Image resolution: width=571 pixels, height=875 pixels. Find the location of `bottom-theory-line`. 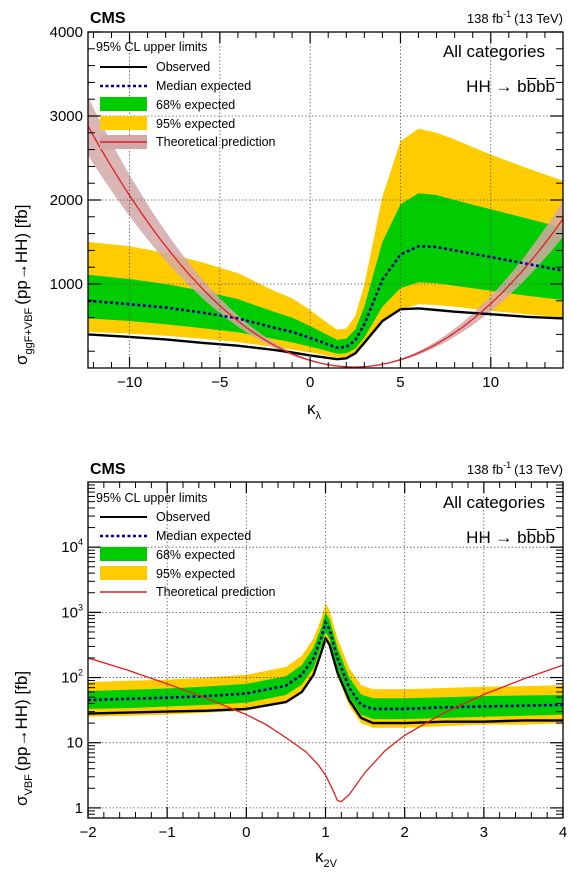

bottom-theory-line is located at coordinates (325, 730).